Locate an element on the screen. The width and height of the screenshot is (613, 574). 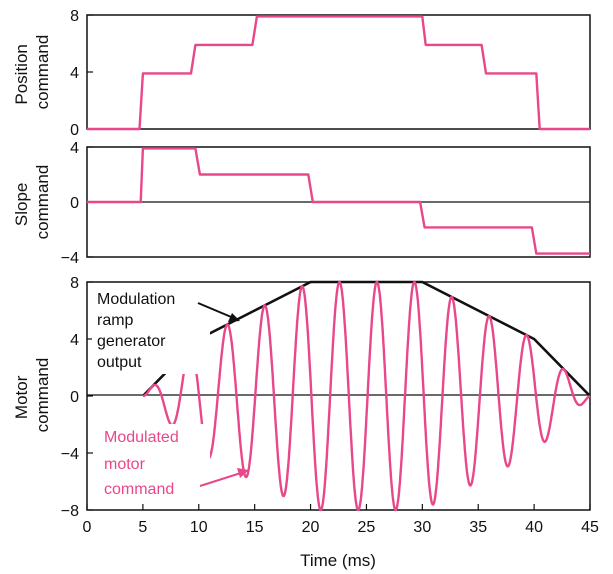
motor-ylabel-line1: Motor is located at coordinates (21, 397).